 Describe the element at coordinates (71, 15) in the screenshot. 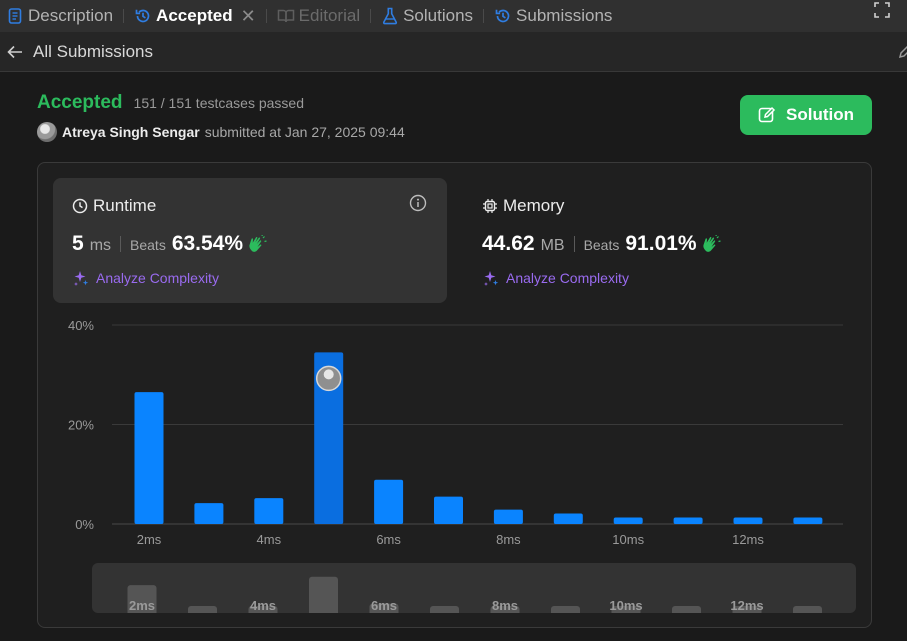

I see `tab-description-label: Description` at that location.